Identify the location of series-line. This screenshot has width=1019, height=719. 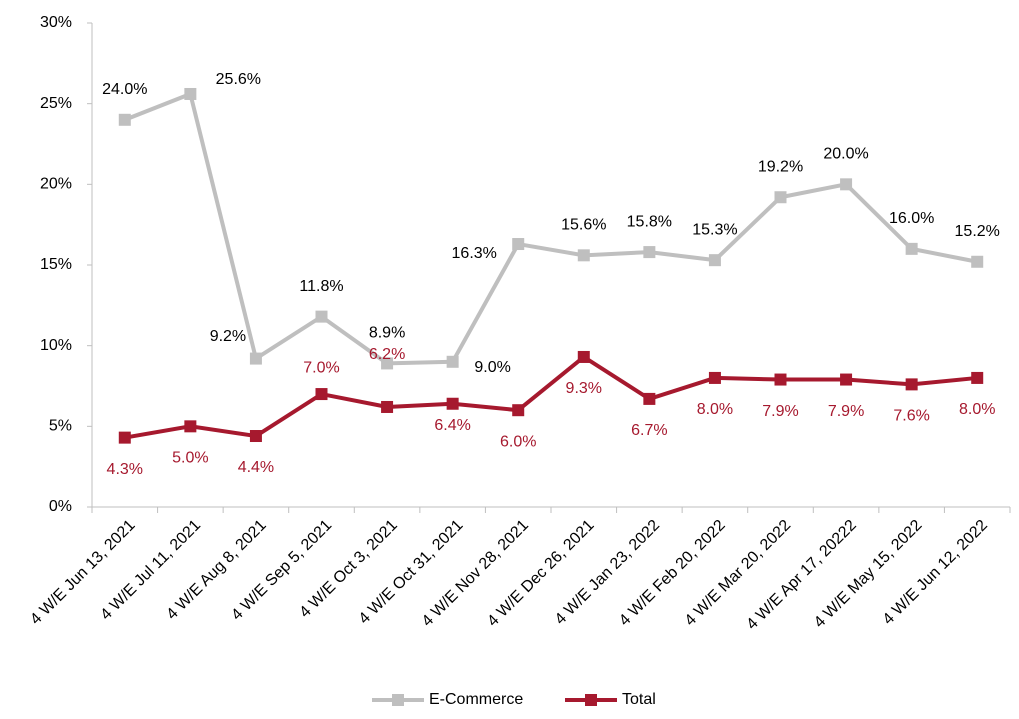
(551, 397).